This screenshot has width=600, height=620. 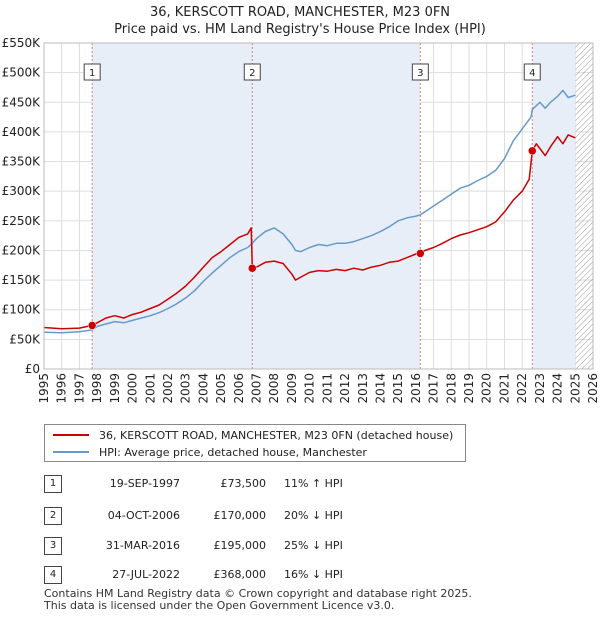 I want to click on table-row: 3 31-MAR-2016 £195,000 25% ↓ HPI, so click(x=254, y=546).